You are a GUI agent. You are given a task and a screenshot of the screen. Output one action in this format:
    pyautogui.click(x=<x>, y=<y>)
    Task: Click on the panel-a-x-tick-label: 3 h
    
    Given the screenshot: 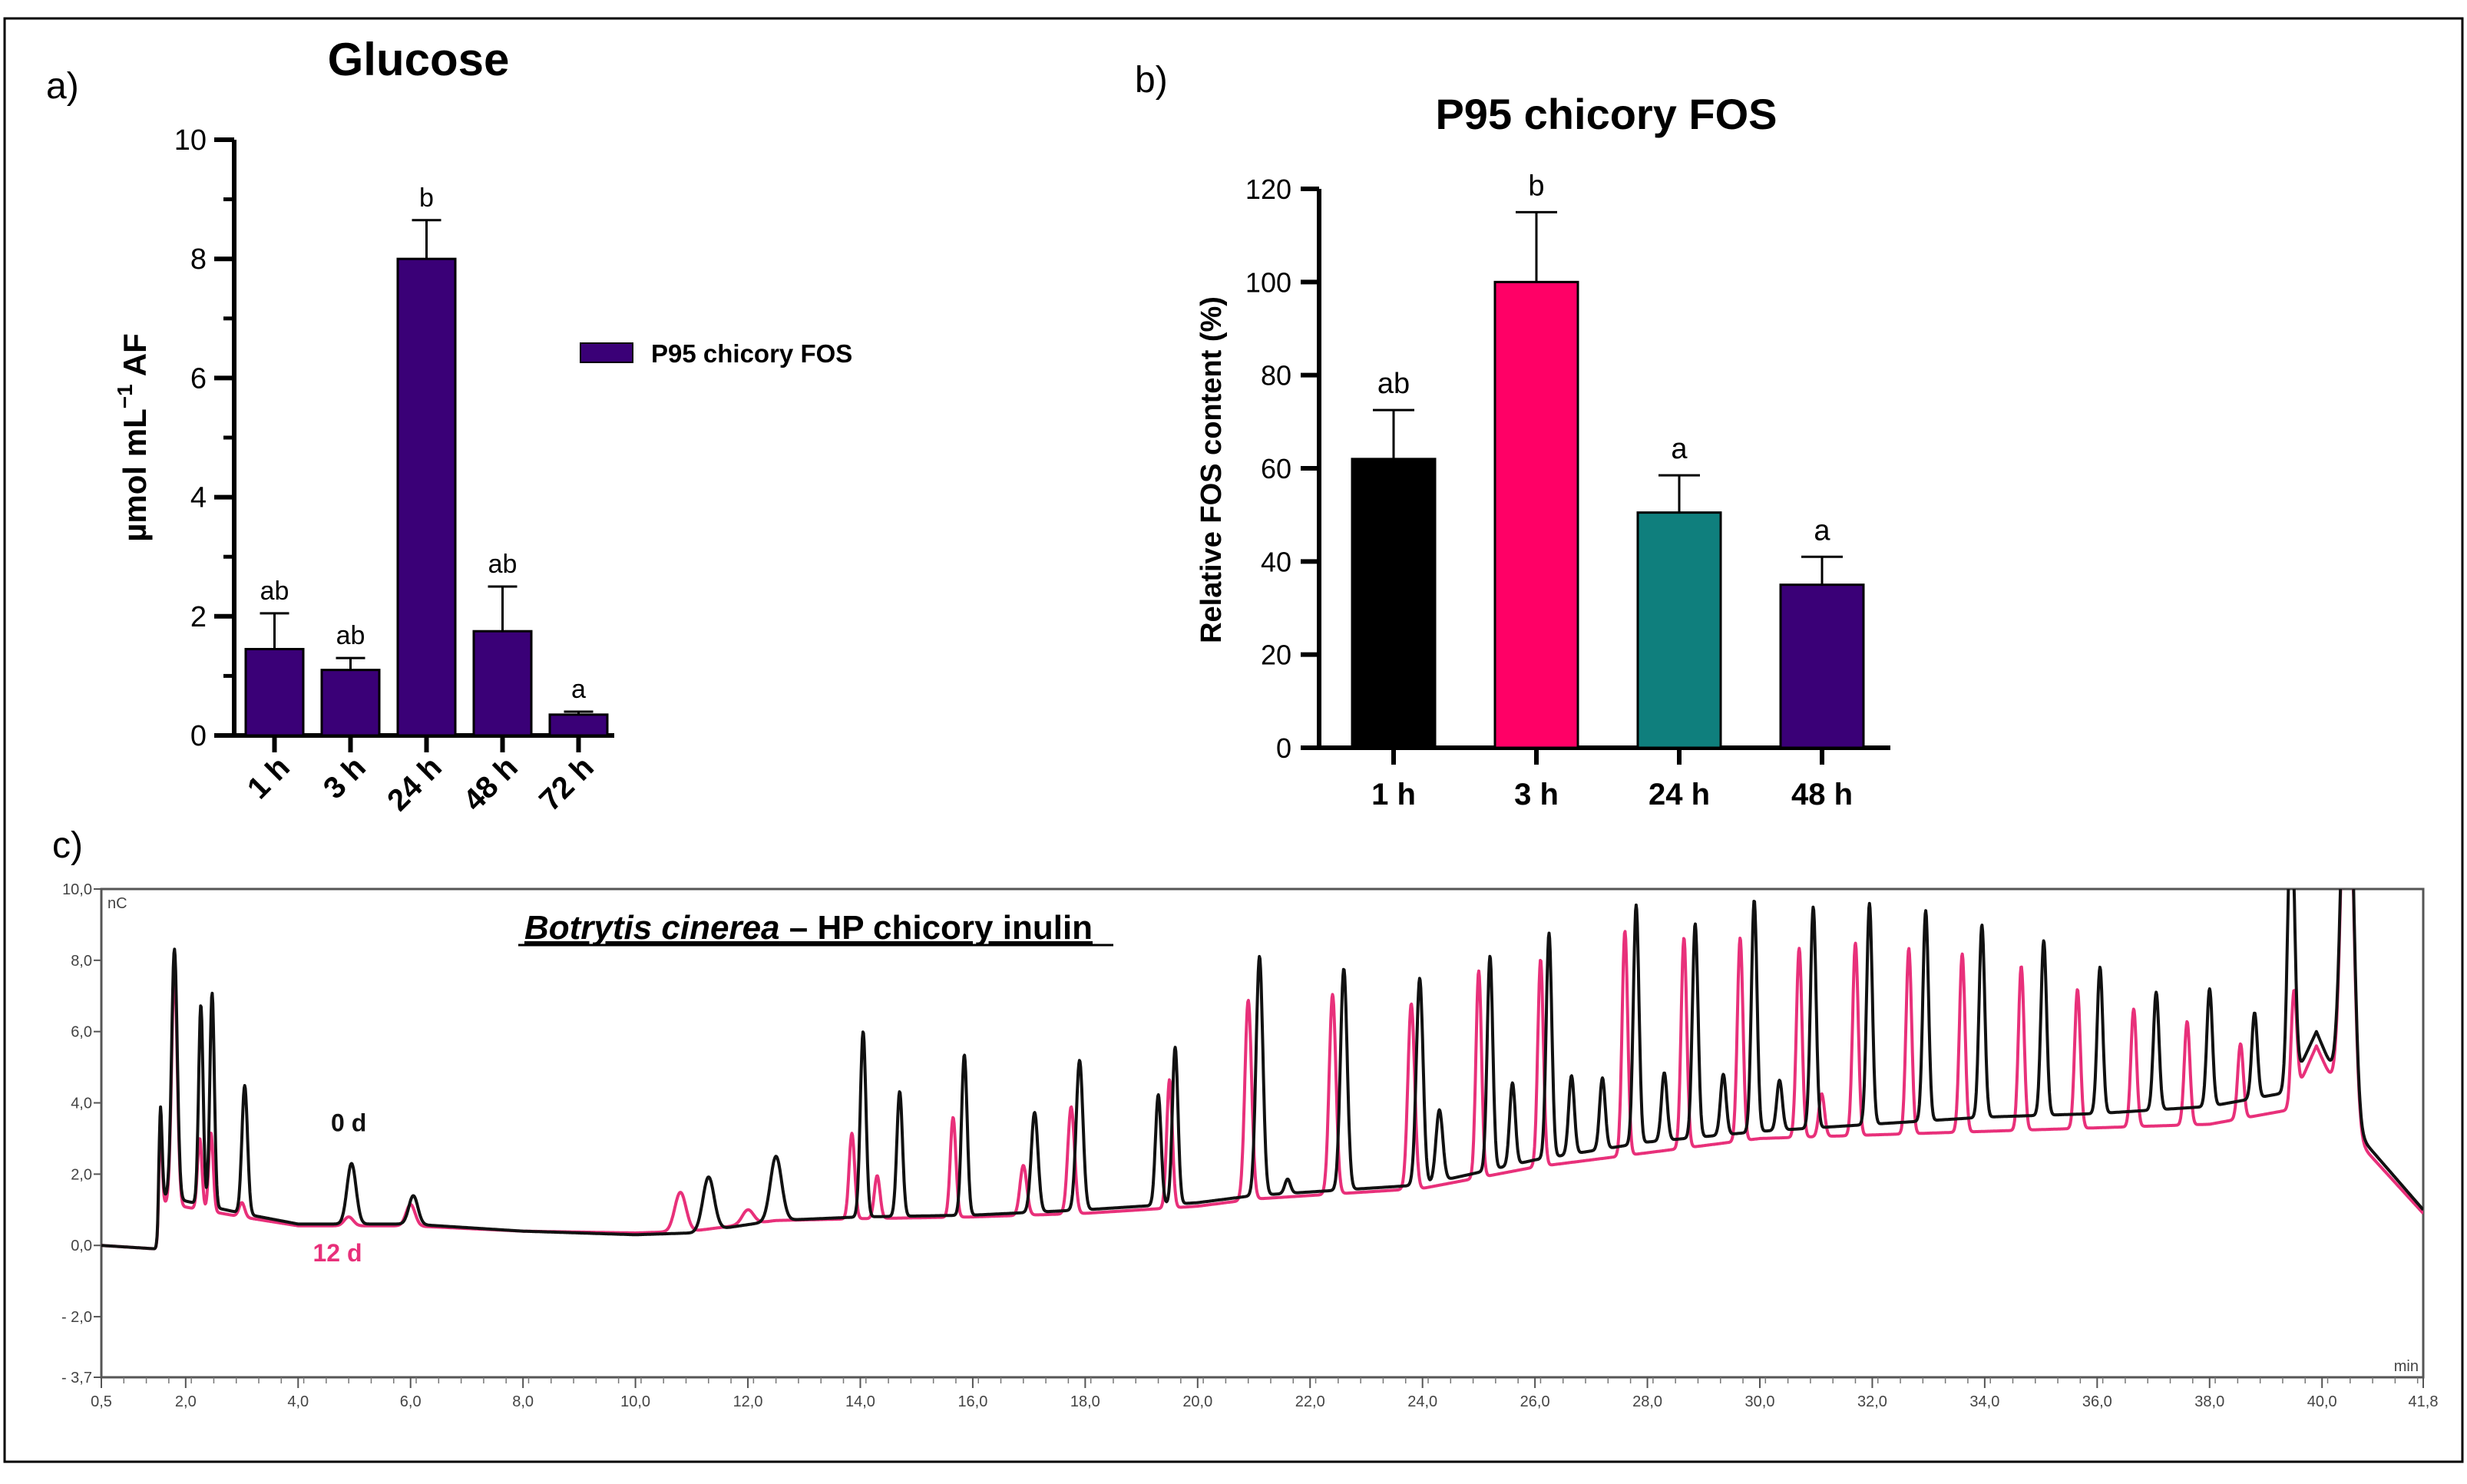 What is the action you would take?
    pyautogui.click(x=344, y=777)
    